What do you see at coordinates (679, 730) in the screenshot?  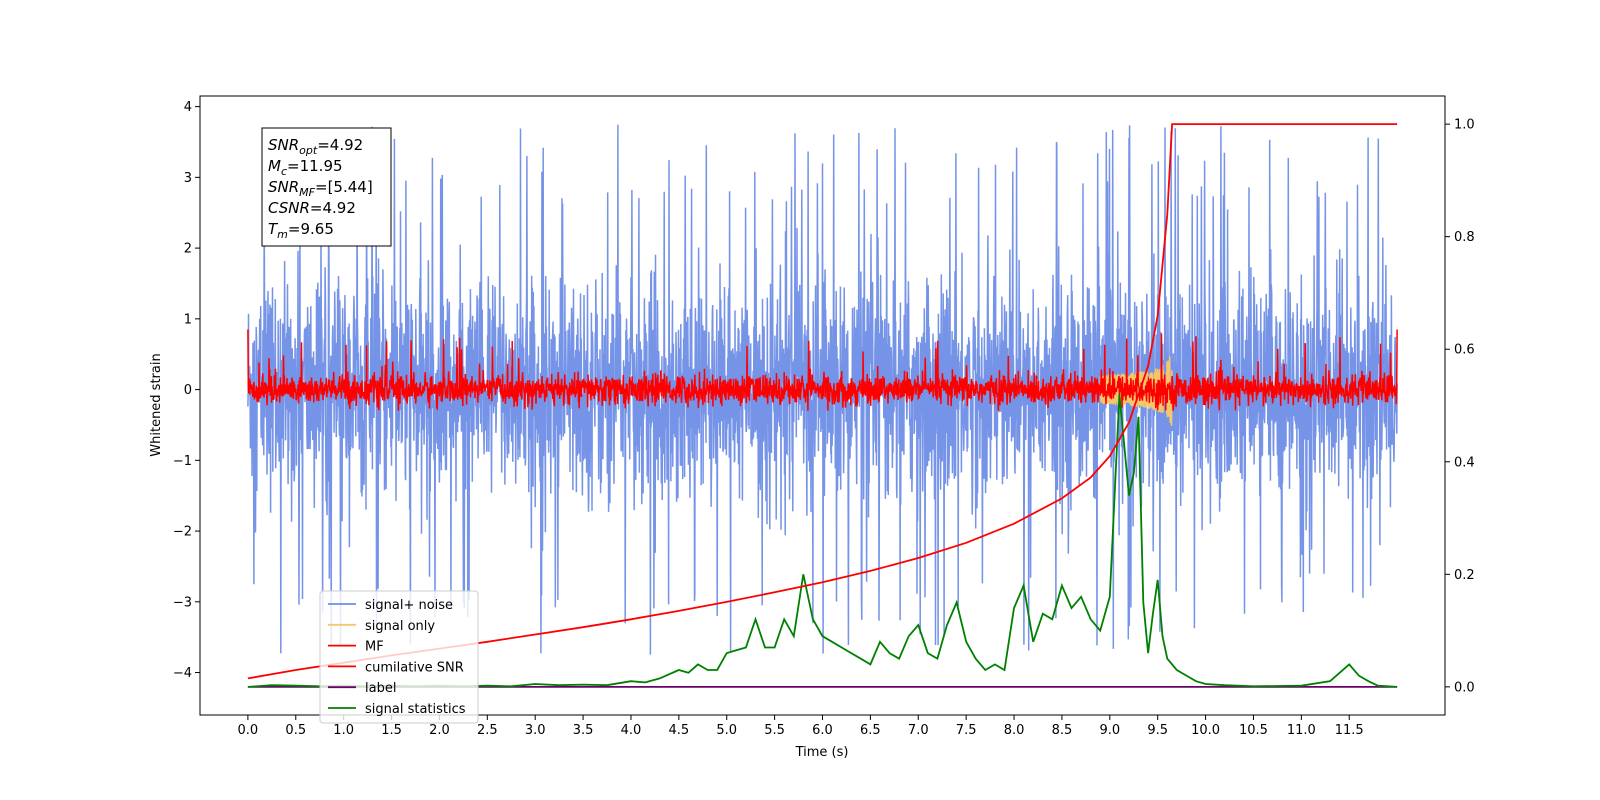 I see `x-tick-label: 4.5` at bounding box center [679, 730].